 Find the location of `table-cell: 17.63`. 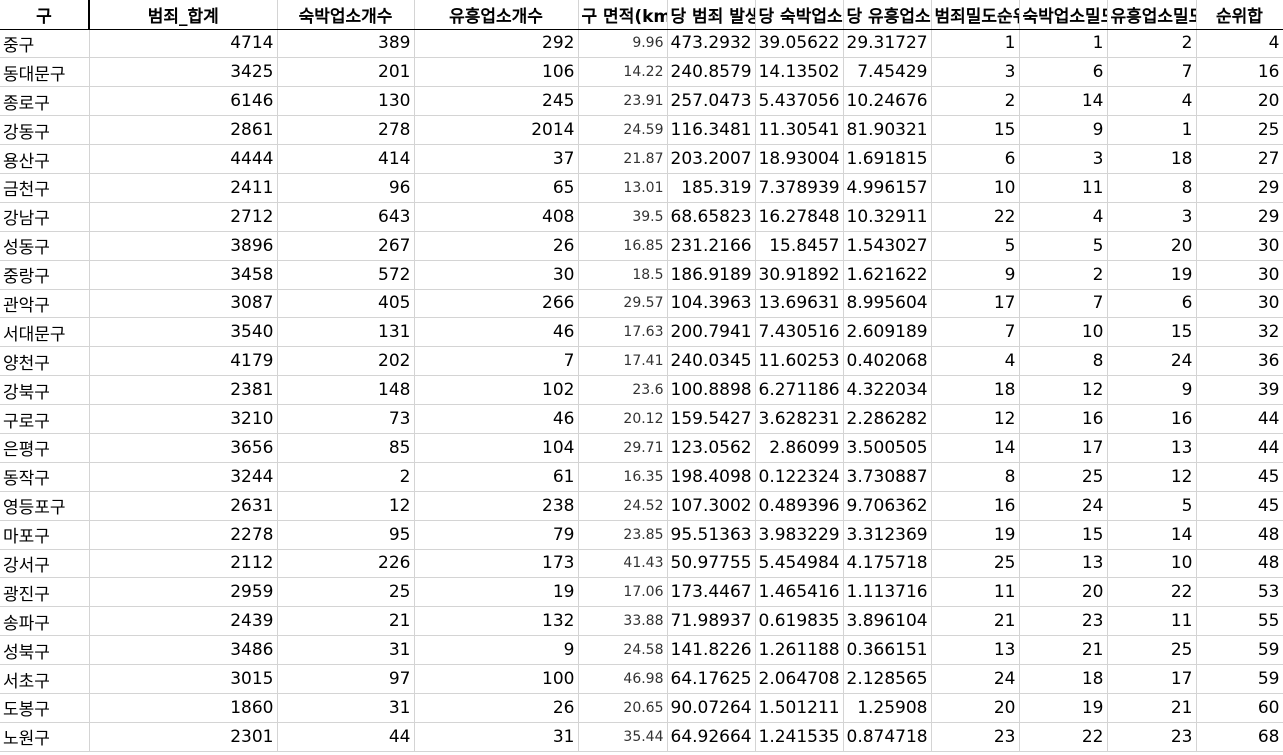

table-cell: 17.63 is located at coordinates (623, 332).